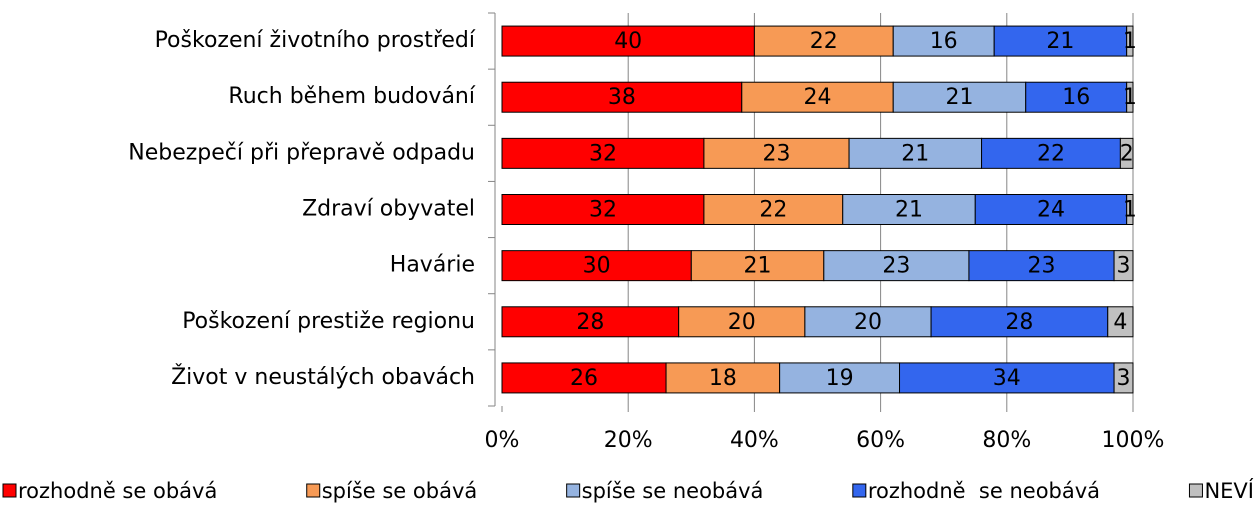 Image resolution: width=1260 pixels, height=508 pixels. I want to click on y-tick-label: Nebezpečí při přepravě odpadu, so click(301, 152).